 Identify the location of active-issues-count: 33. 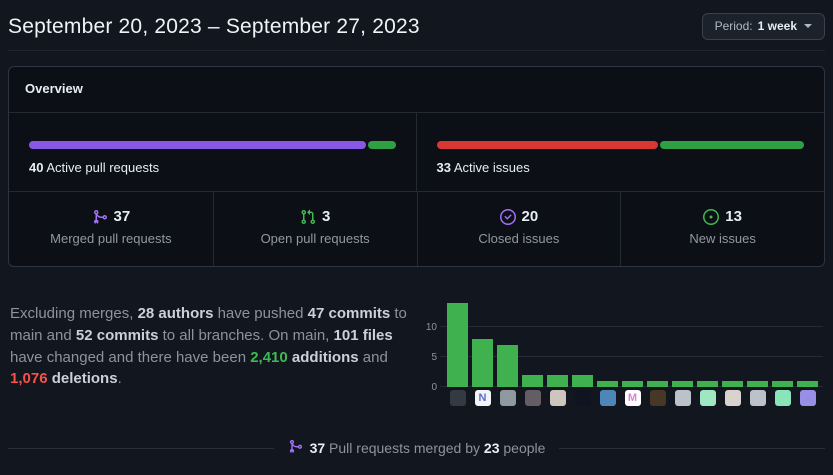
(443, 167).